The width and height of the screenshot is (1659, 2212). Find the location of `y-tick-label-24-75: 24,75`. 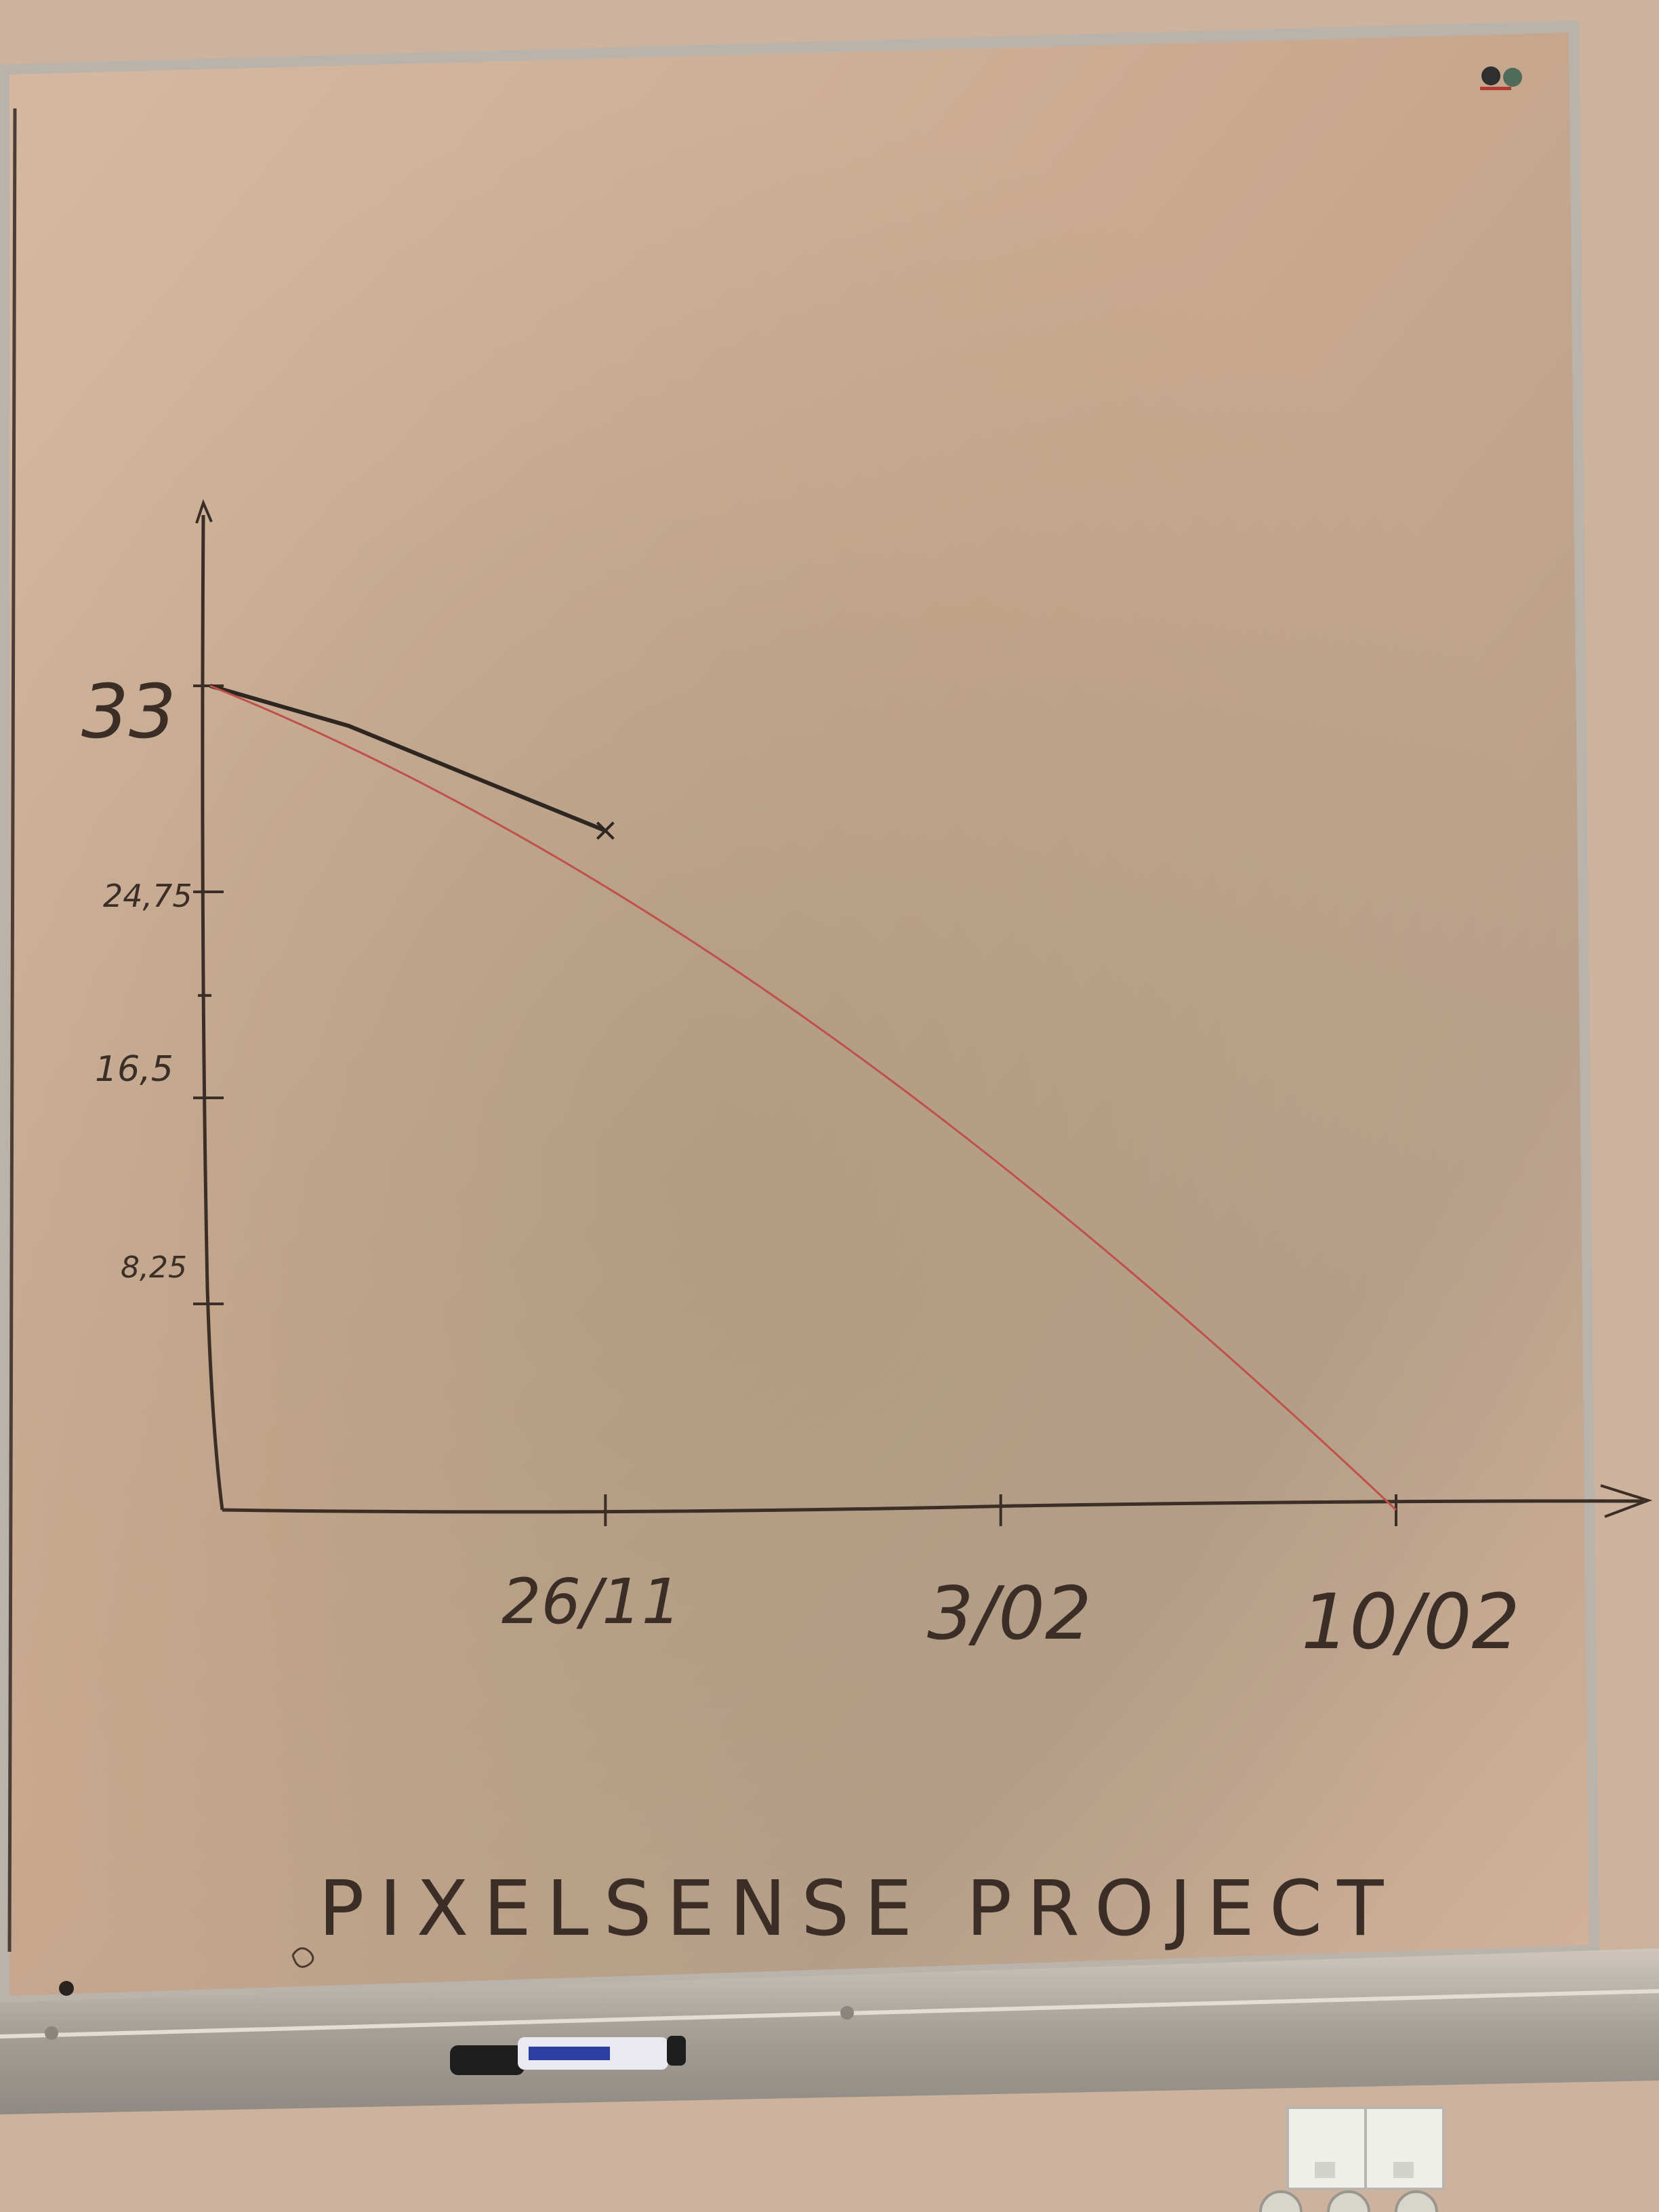

y-tick-label-24-75: 24,75 is located at coordinates (148, 896).